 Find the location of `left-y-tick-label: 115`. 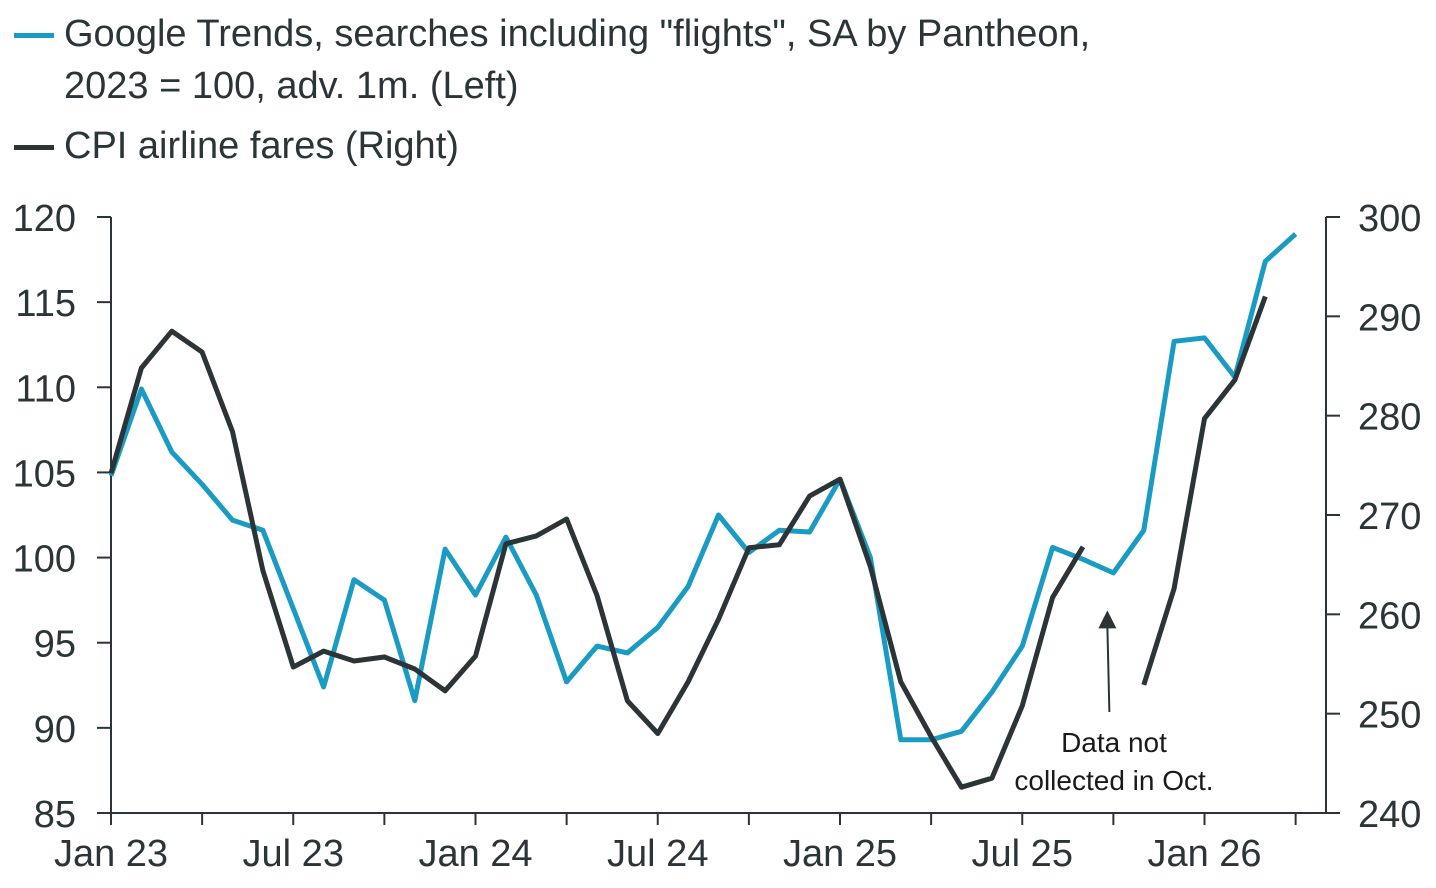

left-y-tick-label: 115 is located at coordinates (45, 304).